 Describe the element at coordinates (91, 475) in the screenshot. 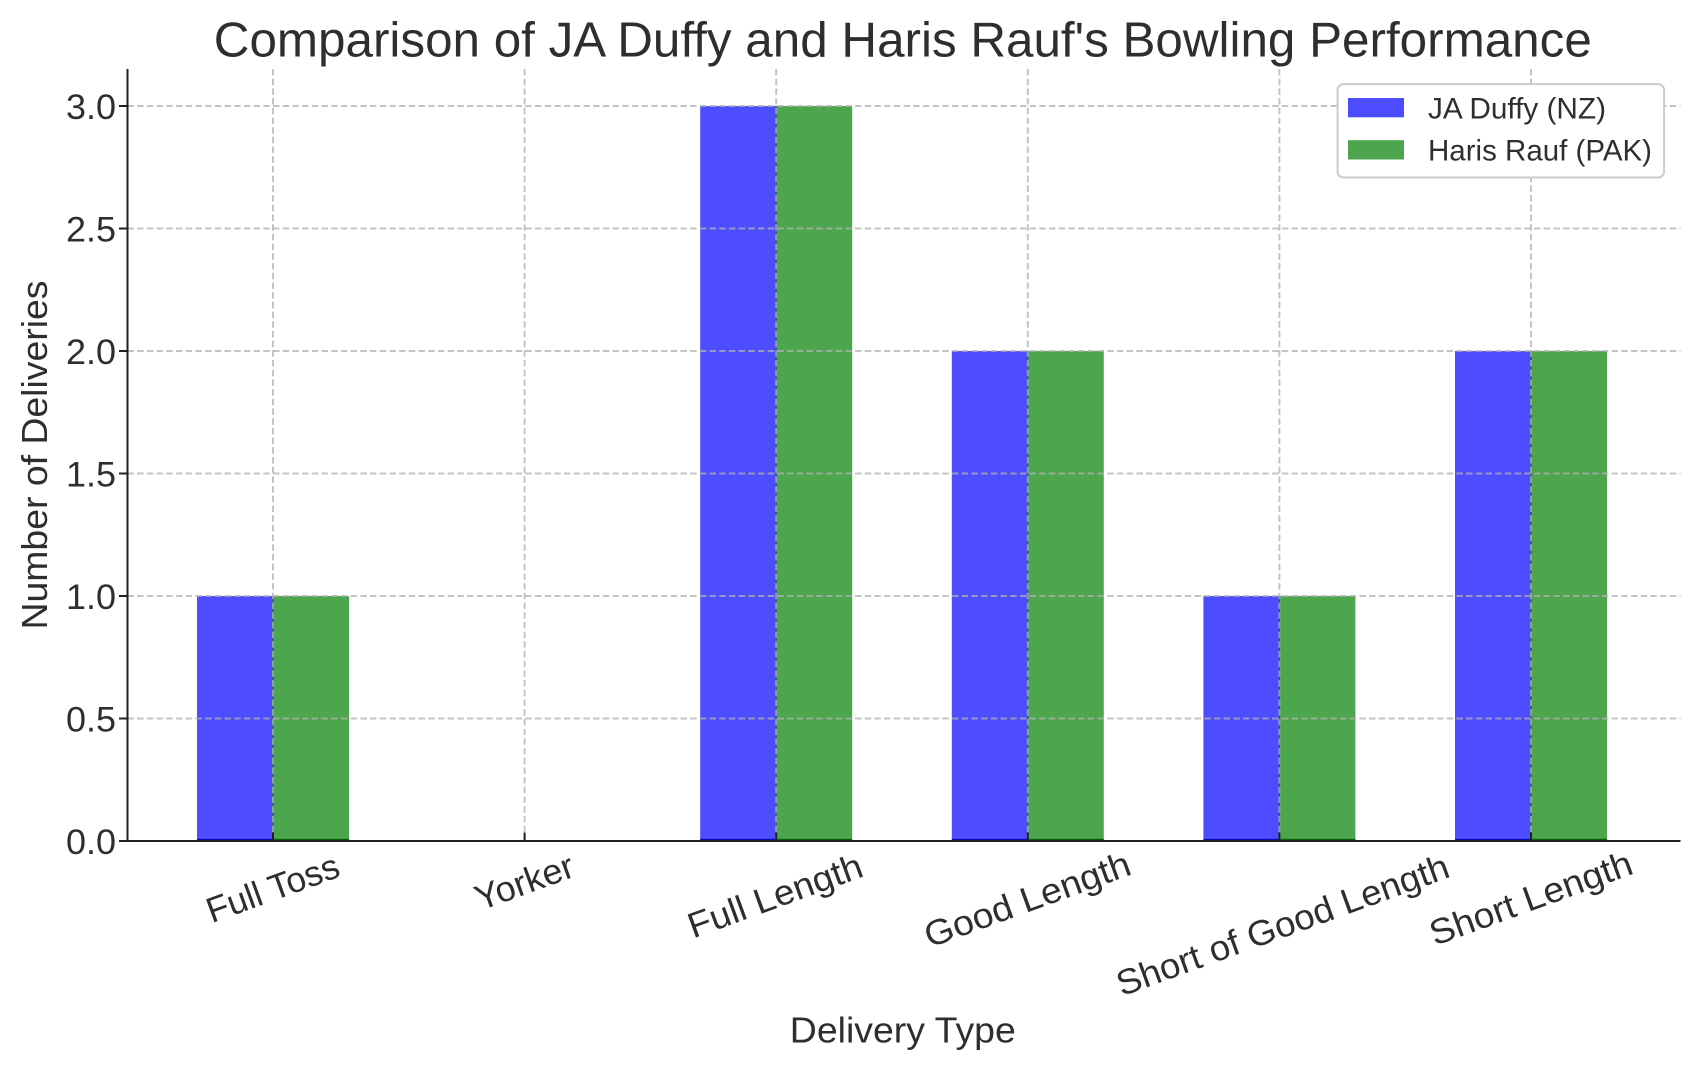

I see `svg-text: 1.5` at that location.